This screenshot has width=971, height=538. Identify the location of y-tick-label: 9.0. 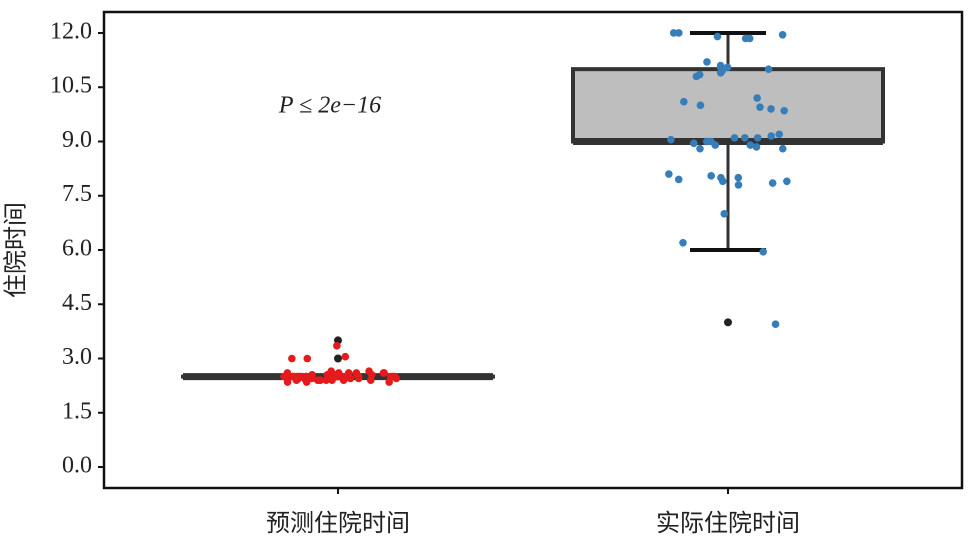
(77, 140).